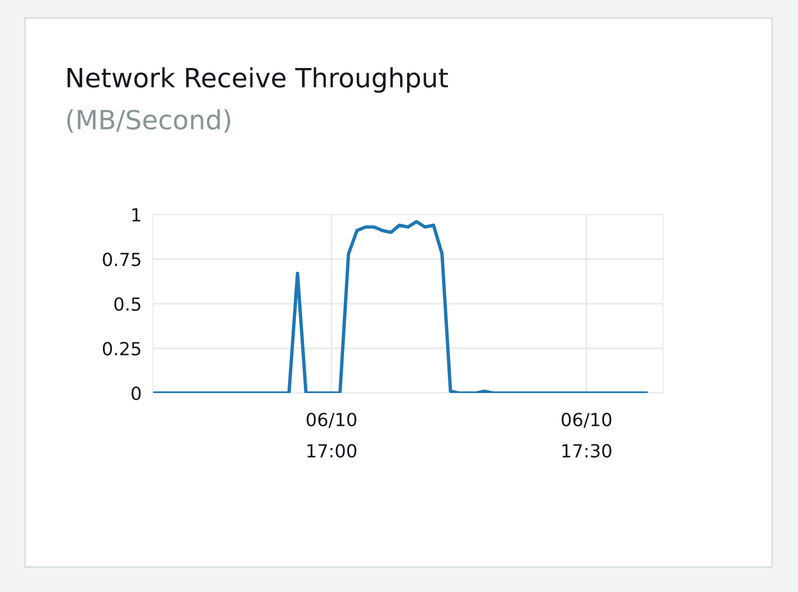 The width and height of the screenshot is (798, 592). What do you see at coordinates (331, 435) in the screenshot?
I see `x-tick-label: 06/10 17:00` at bounding box center [331, 435].